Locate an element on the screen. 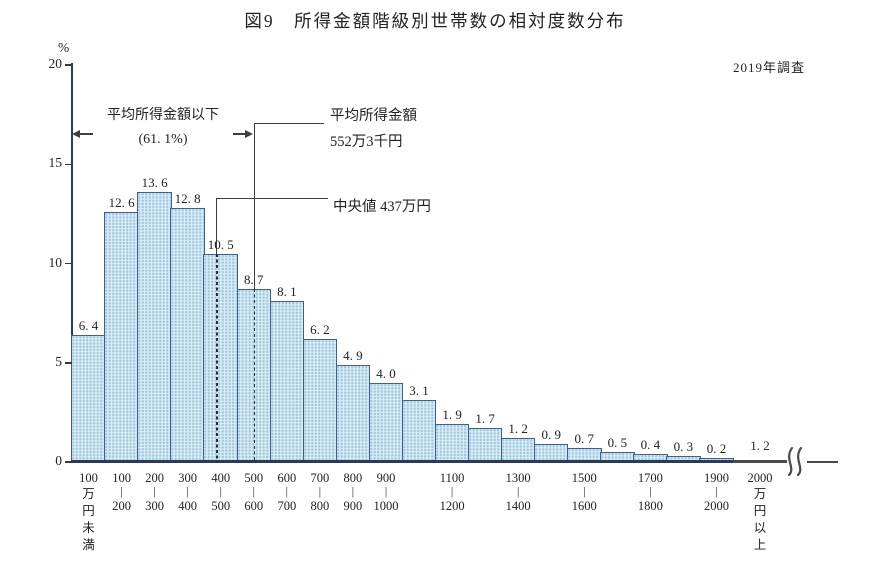 Image resolution: width=870 pixels, height=569 pixels. mean-connector-horizontal is located at coordinates (288, 123).